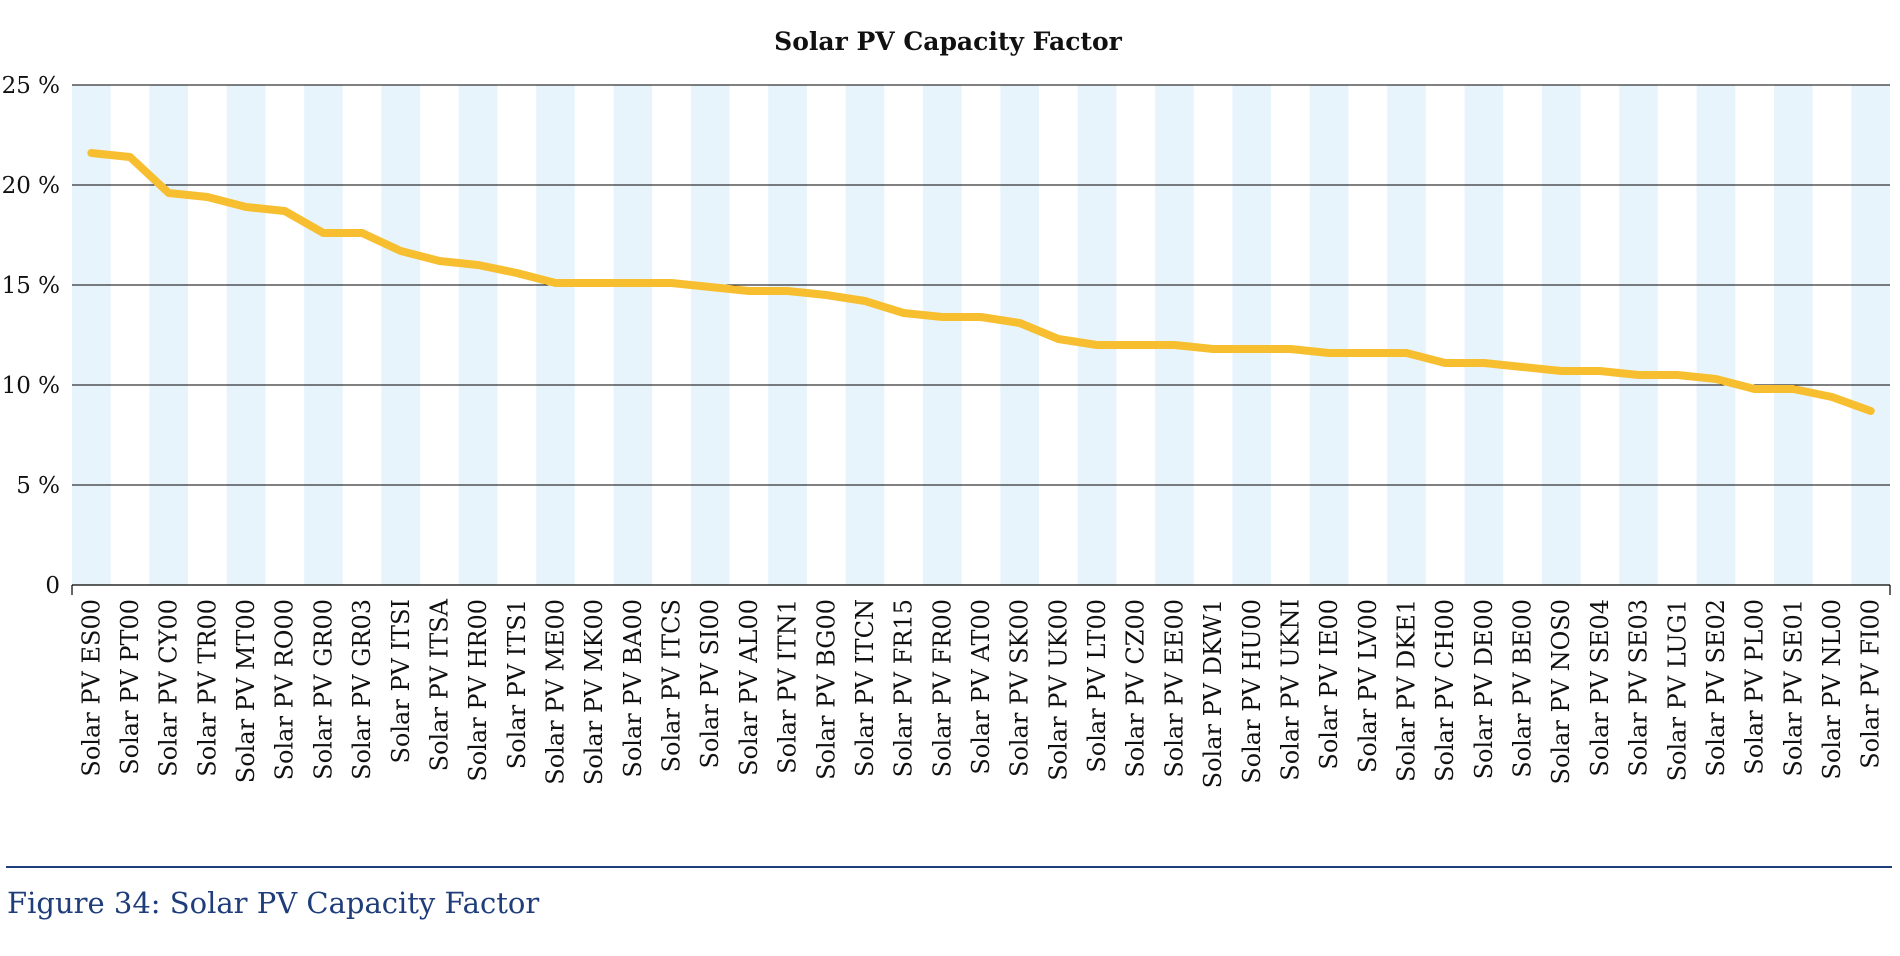  Describe the element at coordinates (1716, 688) in the screenshot. I see `x-tick-label: Solar PV SE02` at that location.